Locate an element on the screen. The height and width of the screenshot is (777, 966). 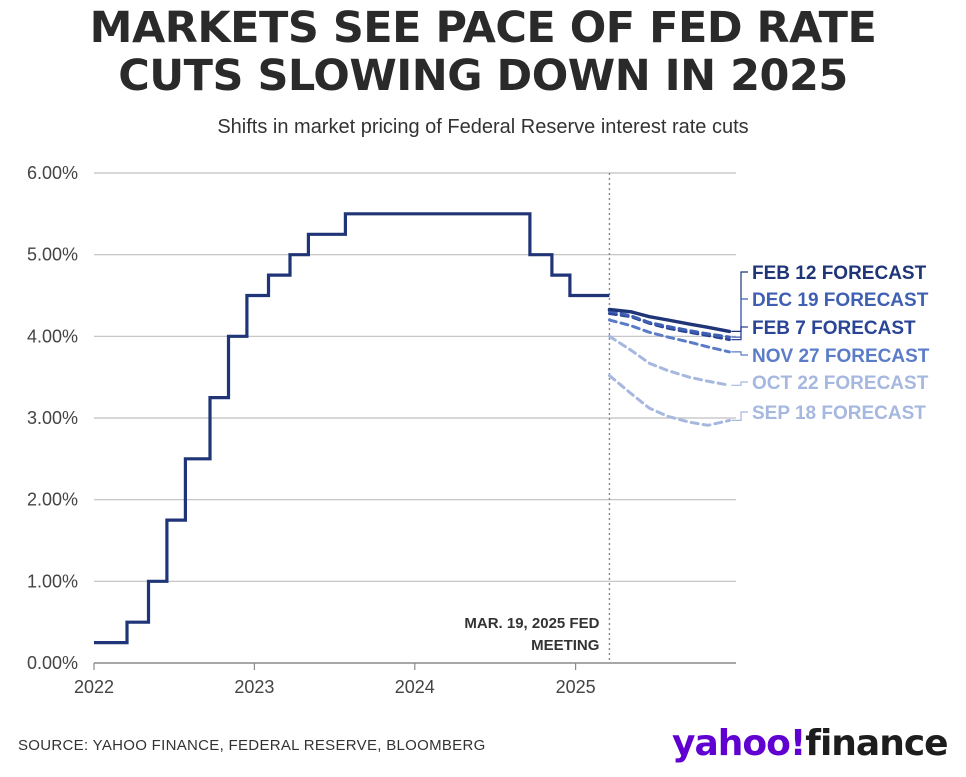
forecast-line-nov-27-forecast is located at coordinates (669, 336).